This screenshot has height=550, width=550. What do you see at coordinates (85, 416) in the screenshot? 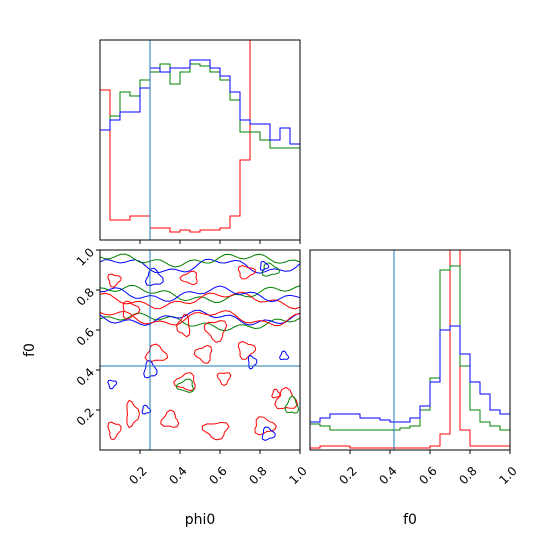
I see `f0-y-tick-label: 0.2` at bounding box center [85, 416].